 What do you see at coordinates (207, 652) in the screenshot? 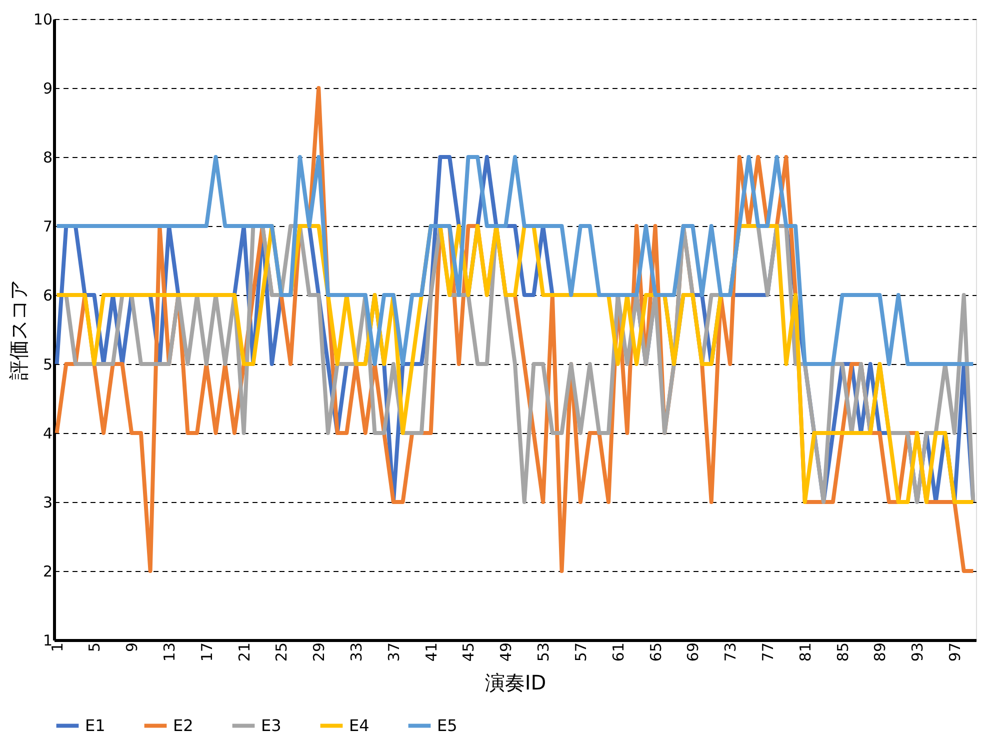
I see `x-tick-label: 17` at bounding box center [207, 652].